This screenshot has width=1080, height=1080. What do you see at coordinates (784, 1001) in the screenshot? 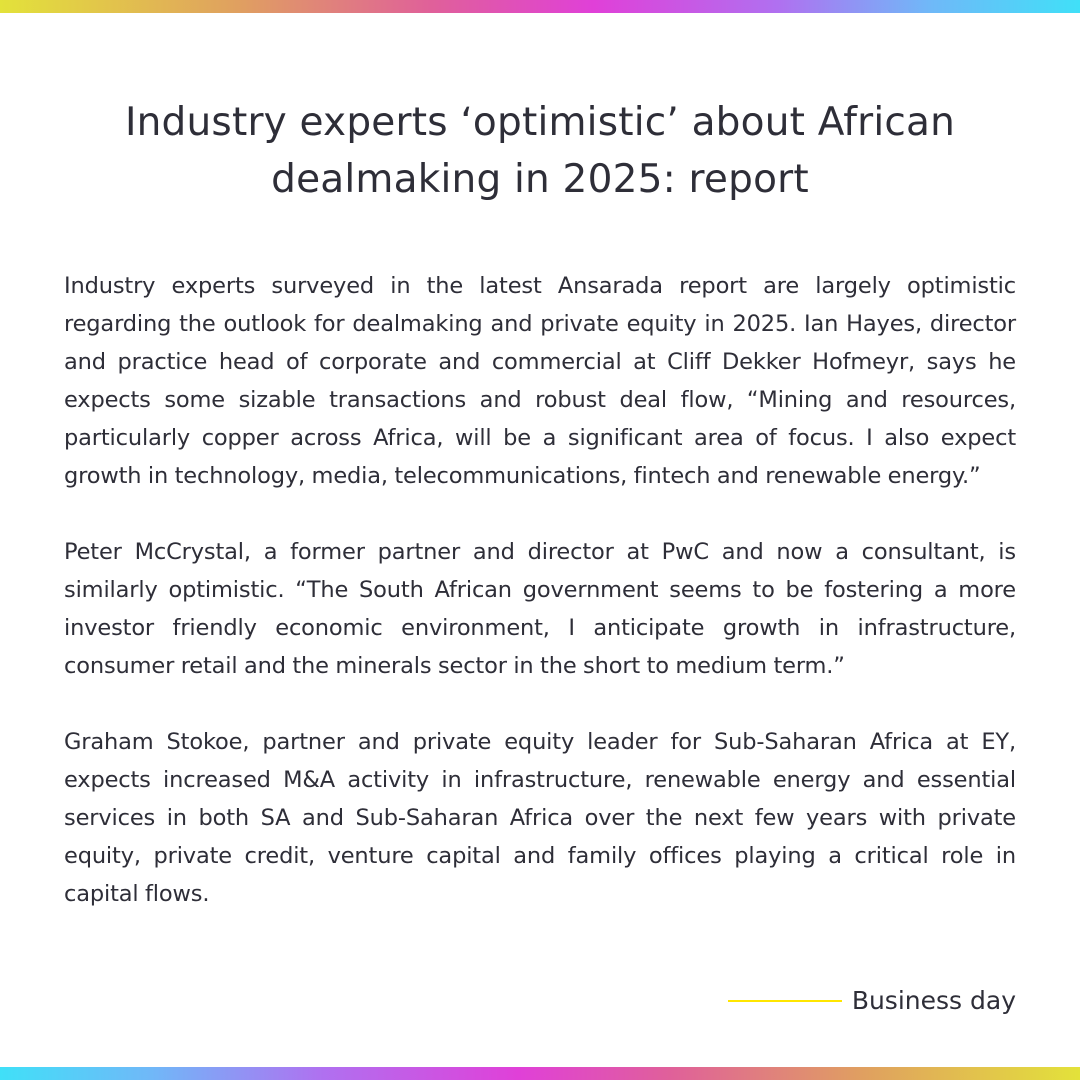
I see `source-rule-line` at bounding box center [784, 1001].